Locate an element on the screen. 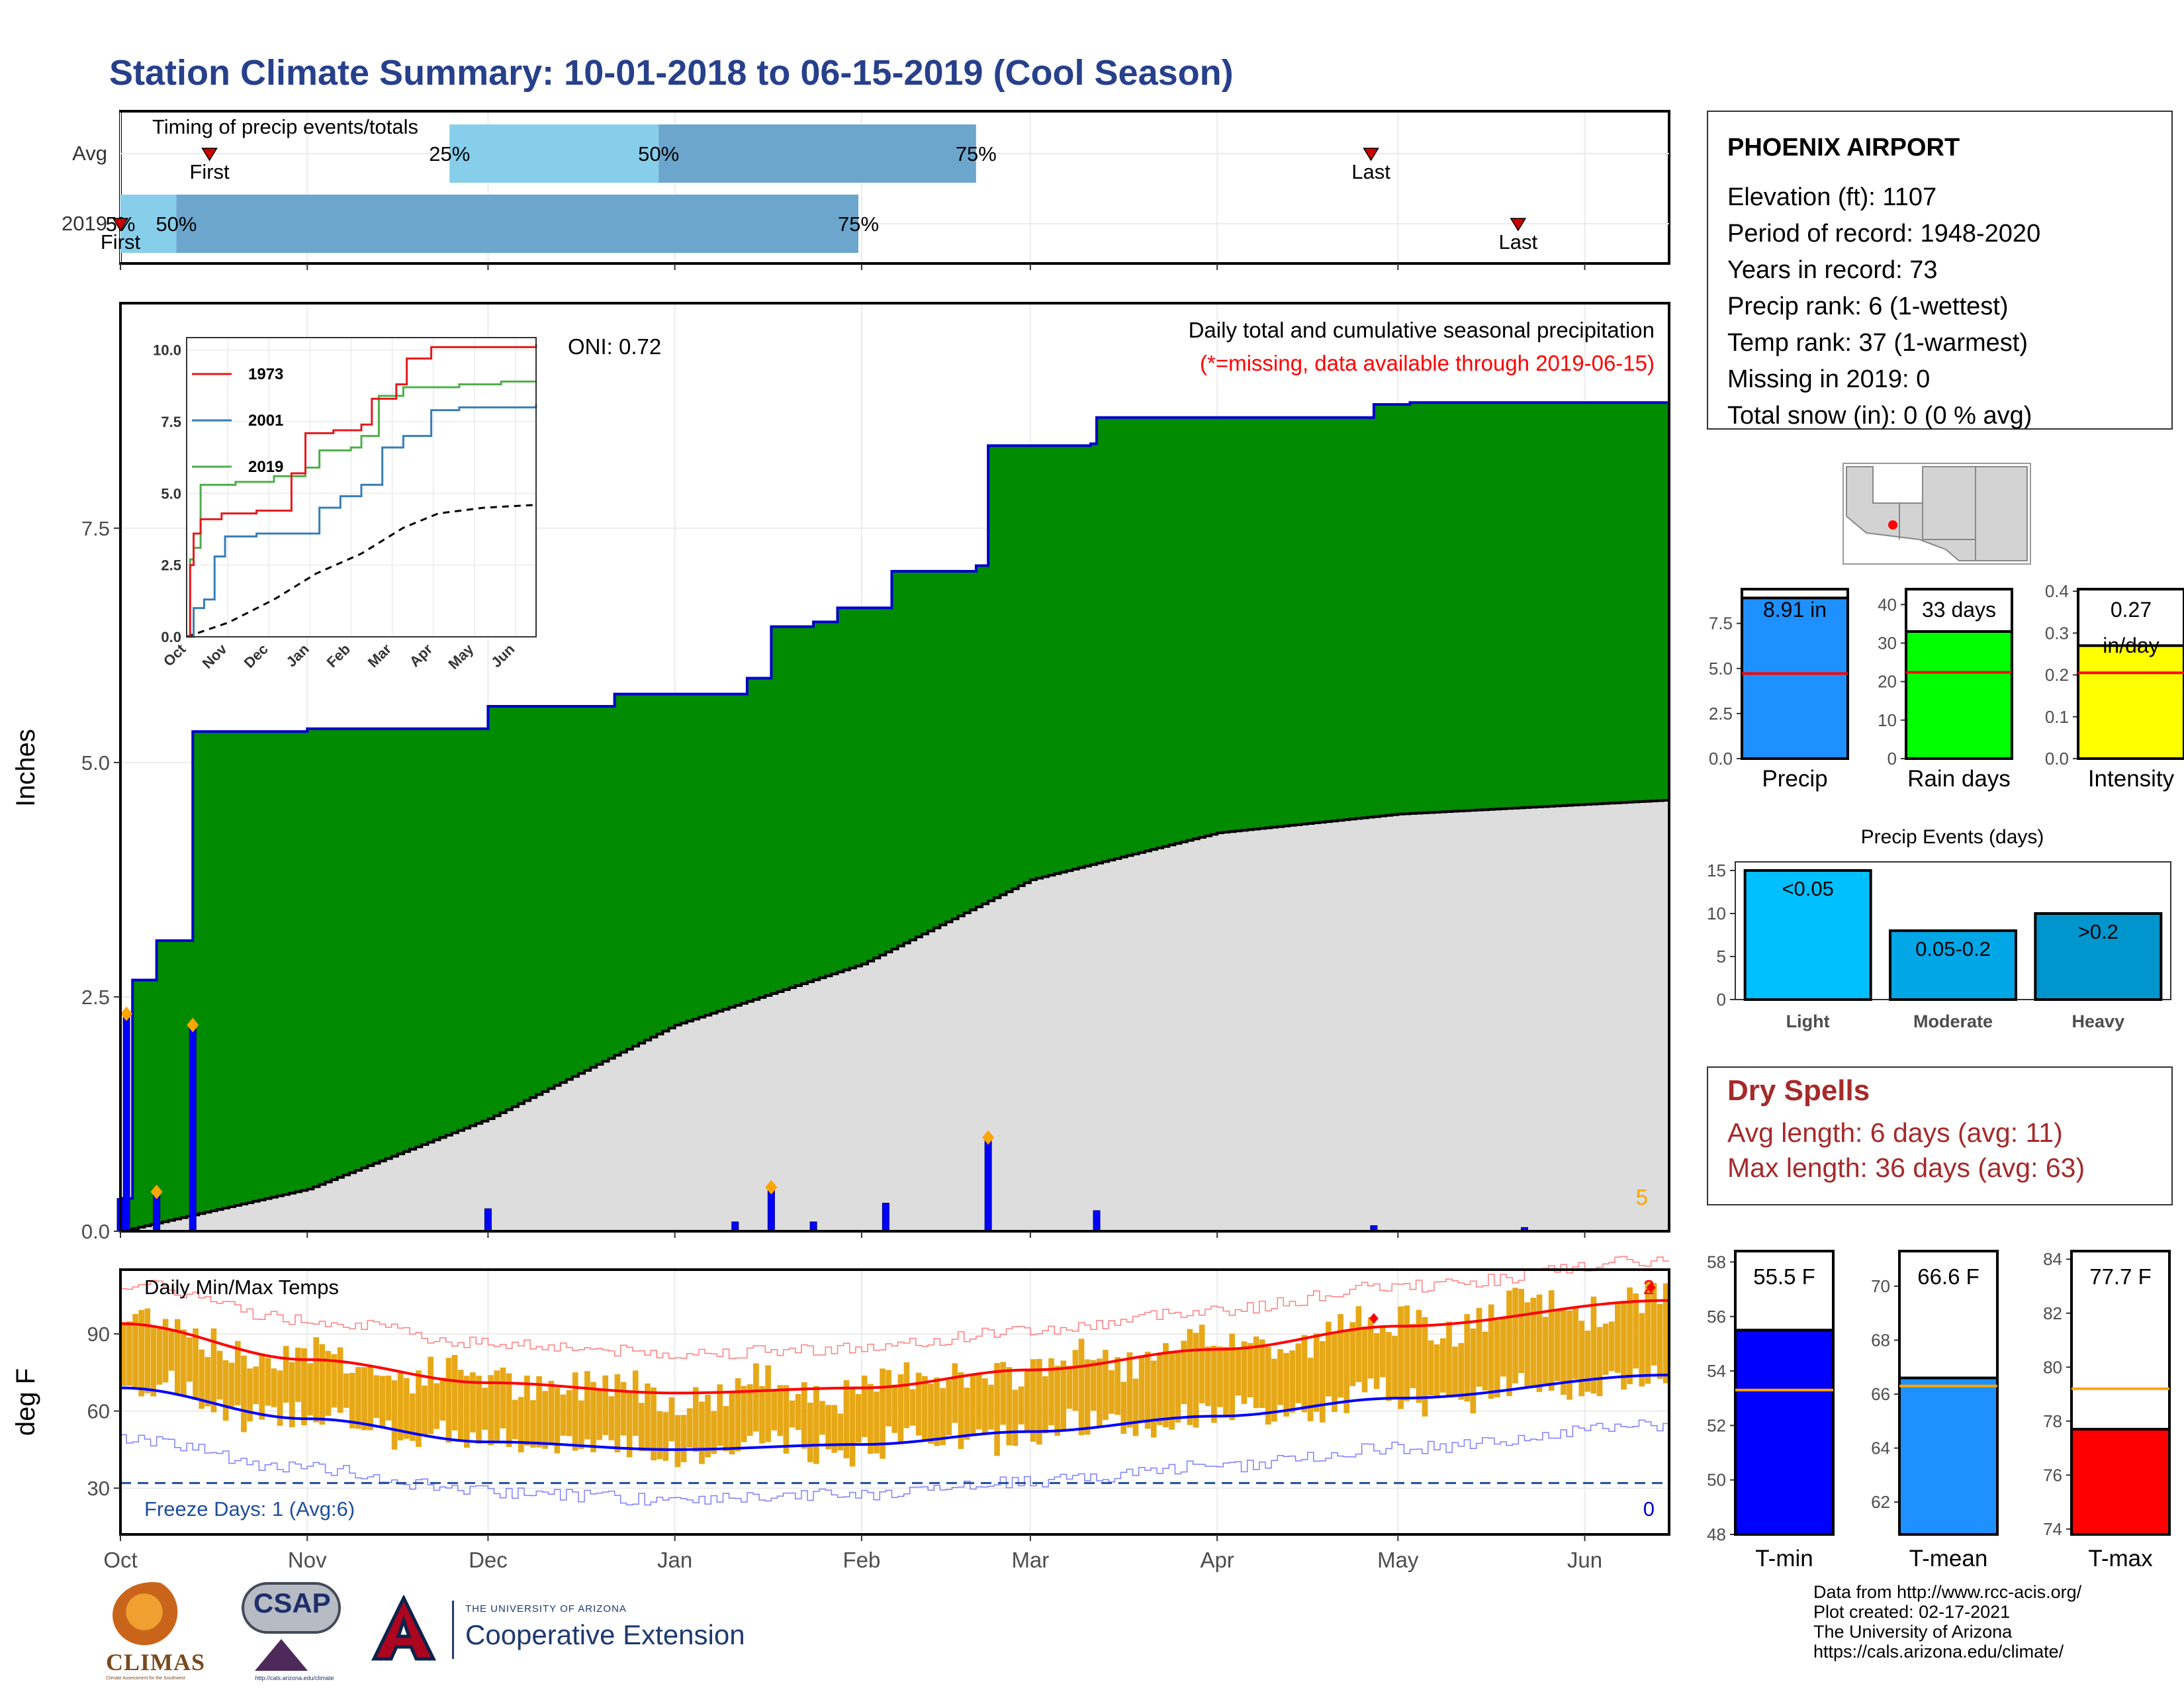  temp-ytick-label: 90 is located at coordinates (98, 1334).